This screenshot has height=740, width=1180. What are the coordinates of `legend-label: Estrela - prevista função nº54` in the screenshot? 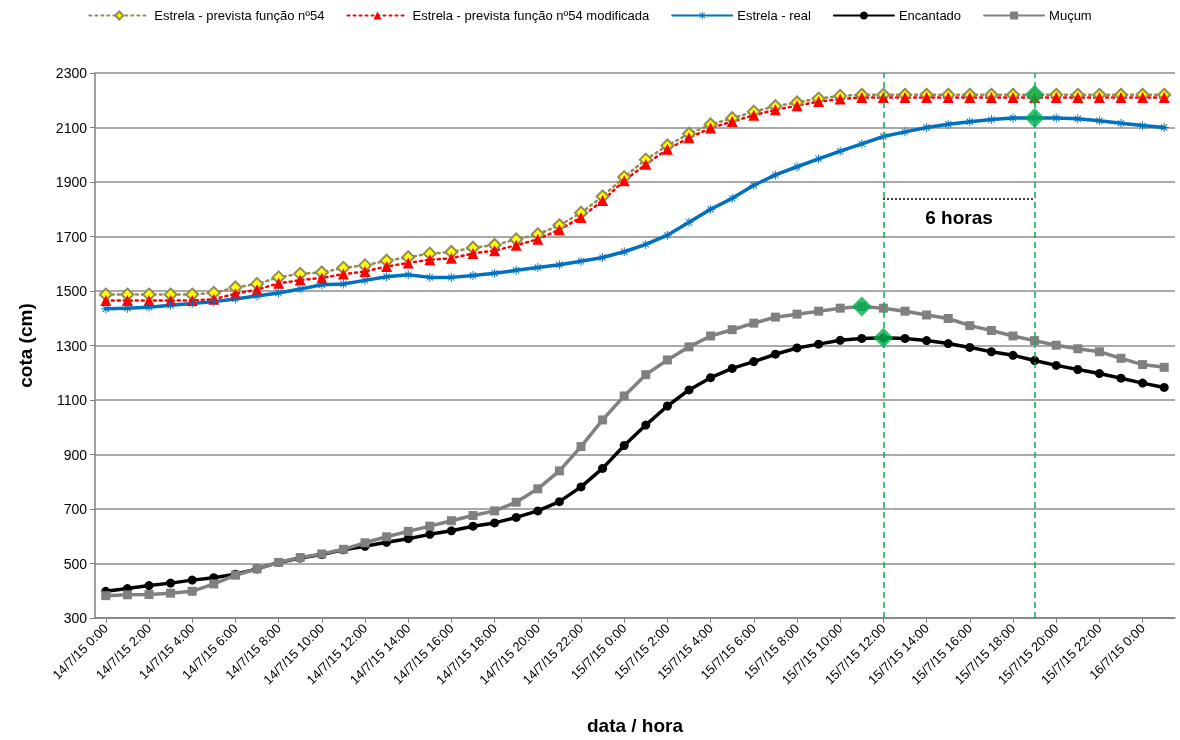 It's located at (239, 15).